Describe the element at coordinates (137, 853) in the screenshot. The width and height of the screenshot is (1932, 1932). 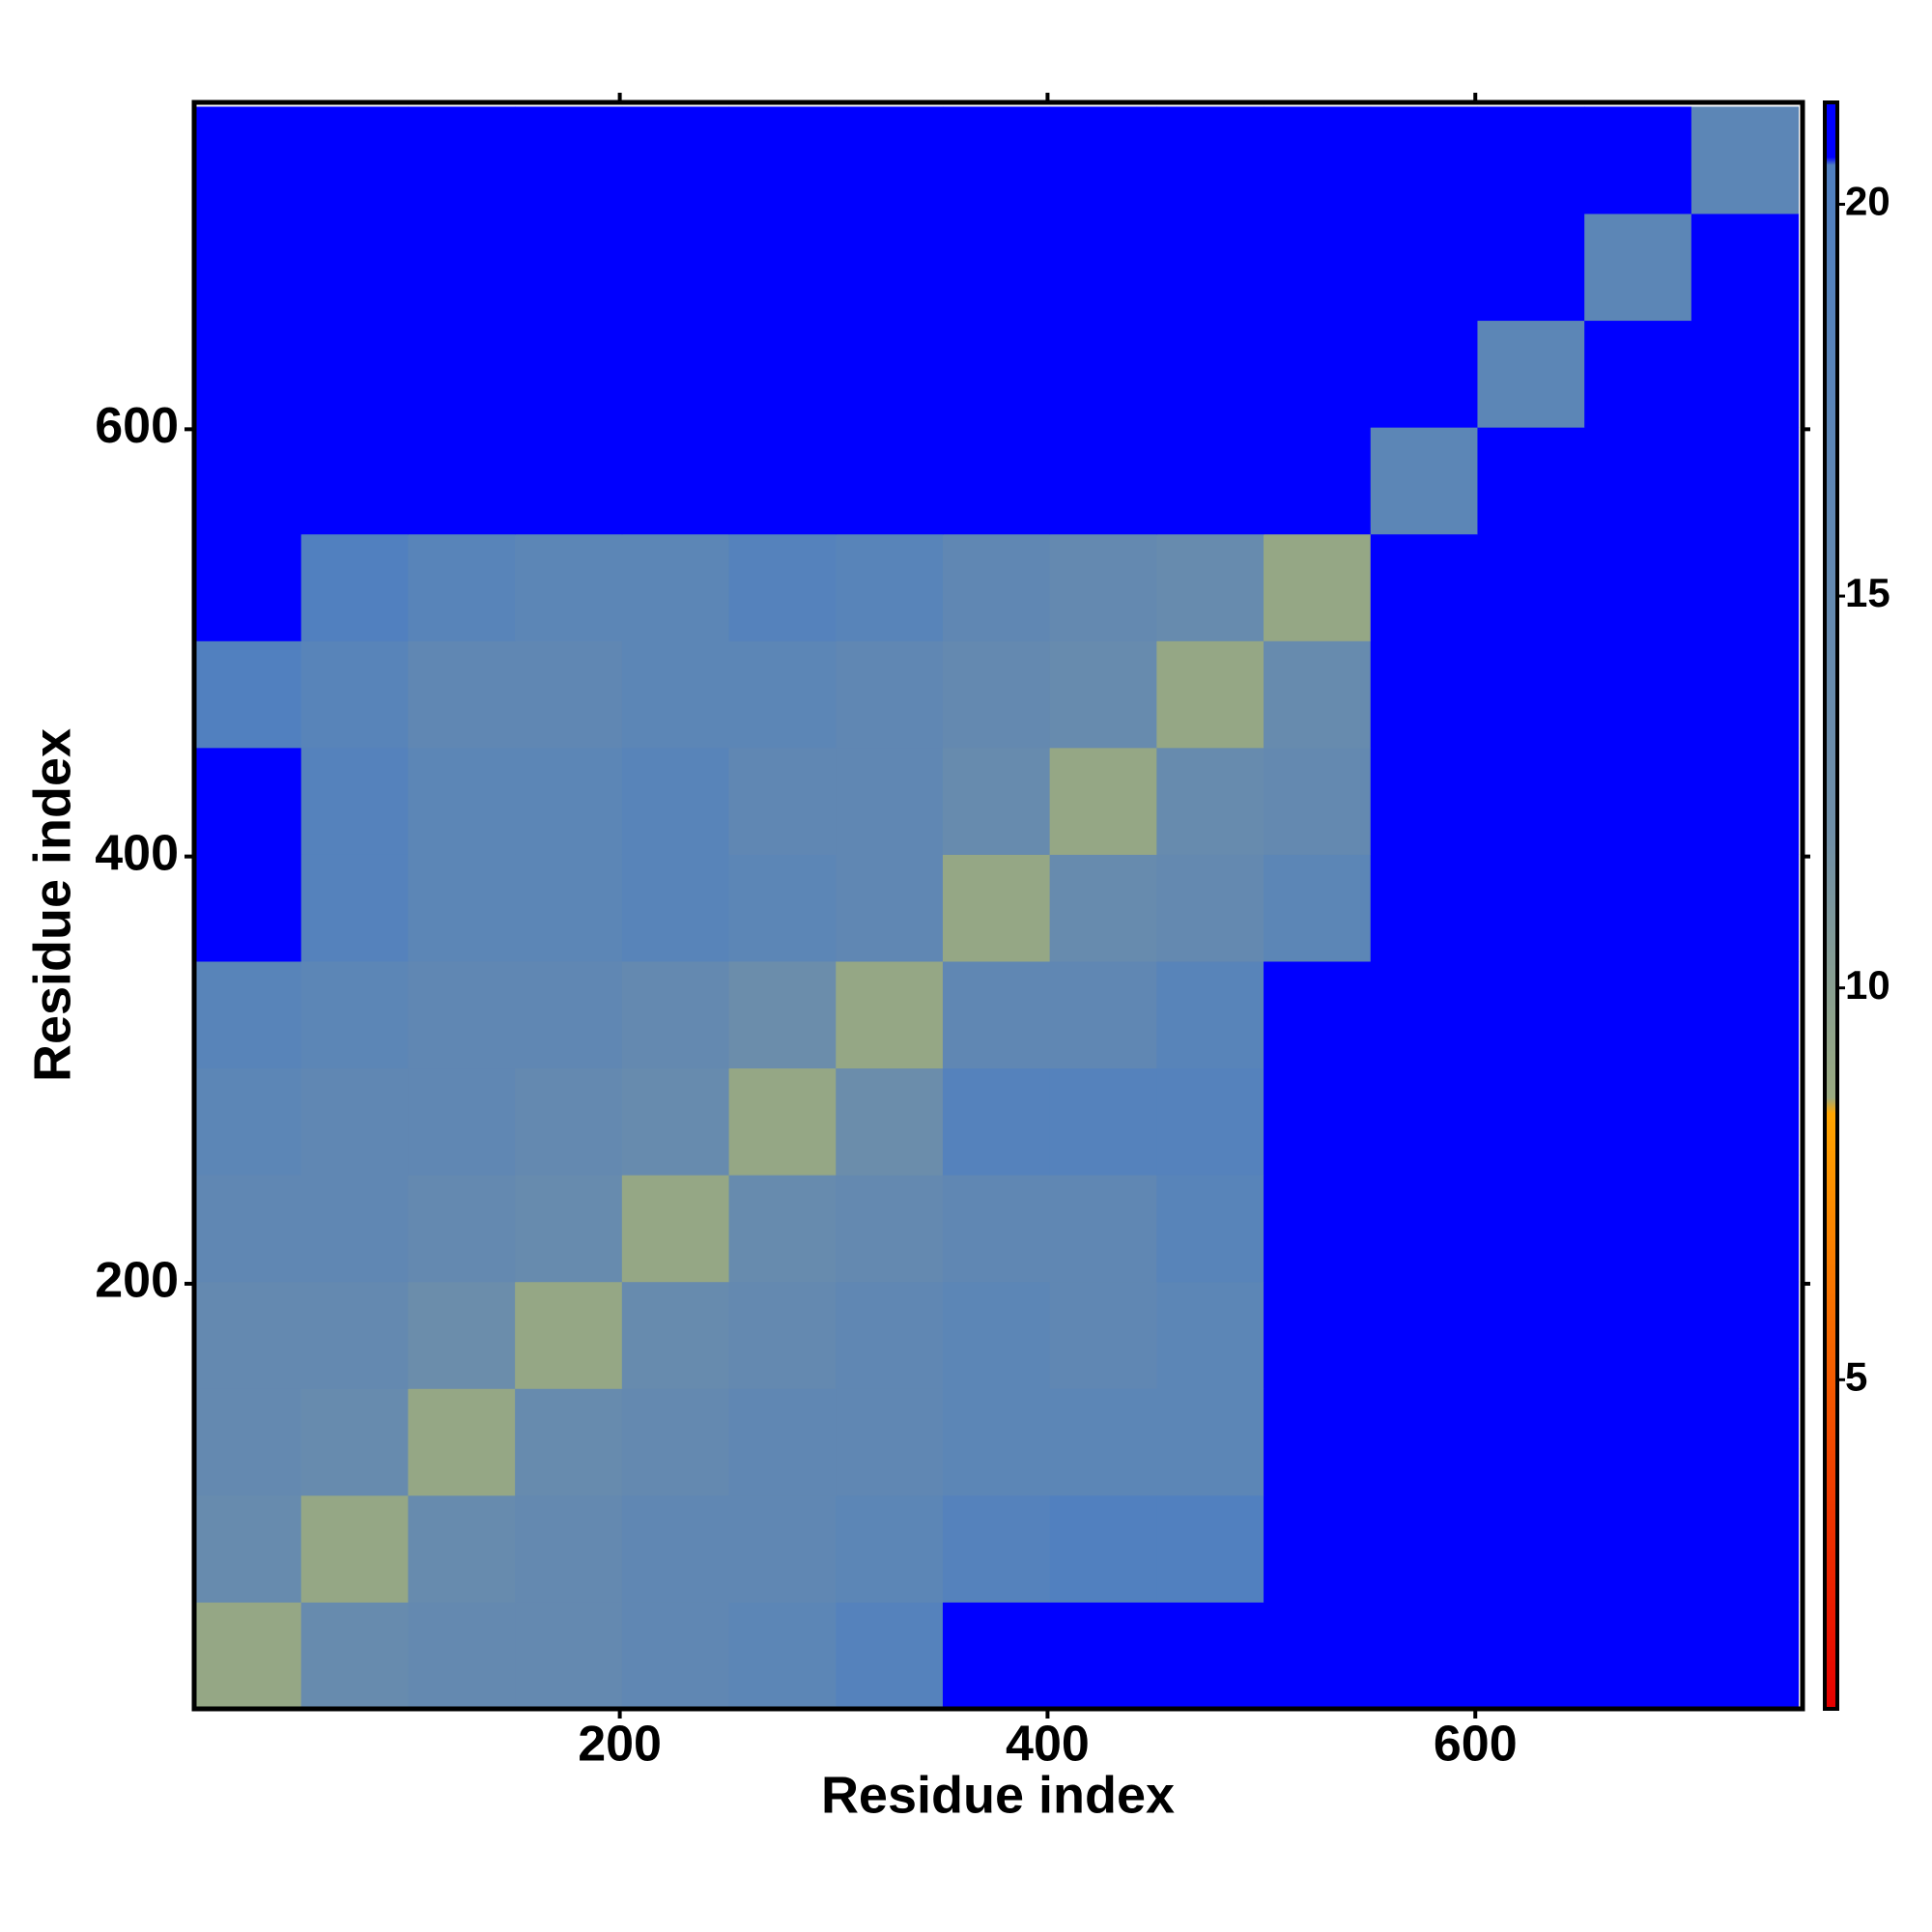
I see `y-tick-label: 400` at that location.